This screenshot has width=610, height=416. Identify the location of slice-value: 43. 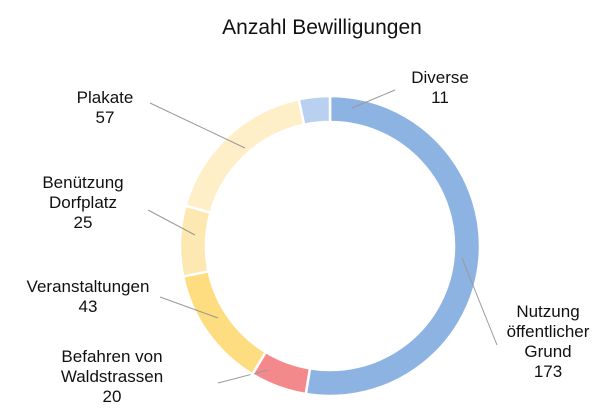
(88, 306).